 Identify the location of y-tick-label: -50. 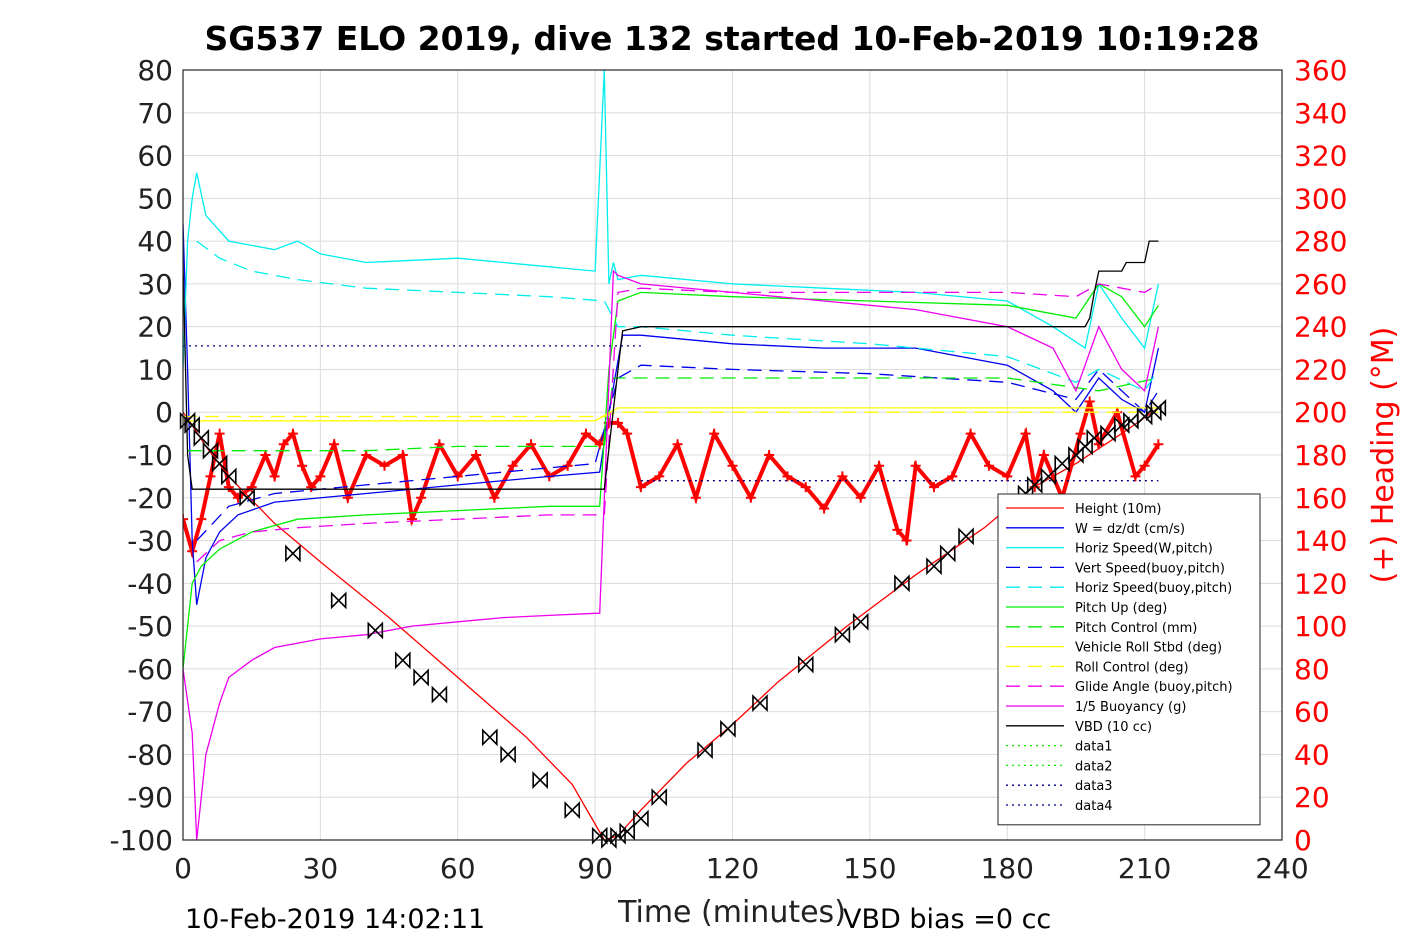
(150, 626).